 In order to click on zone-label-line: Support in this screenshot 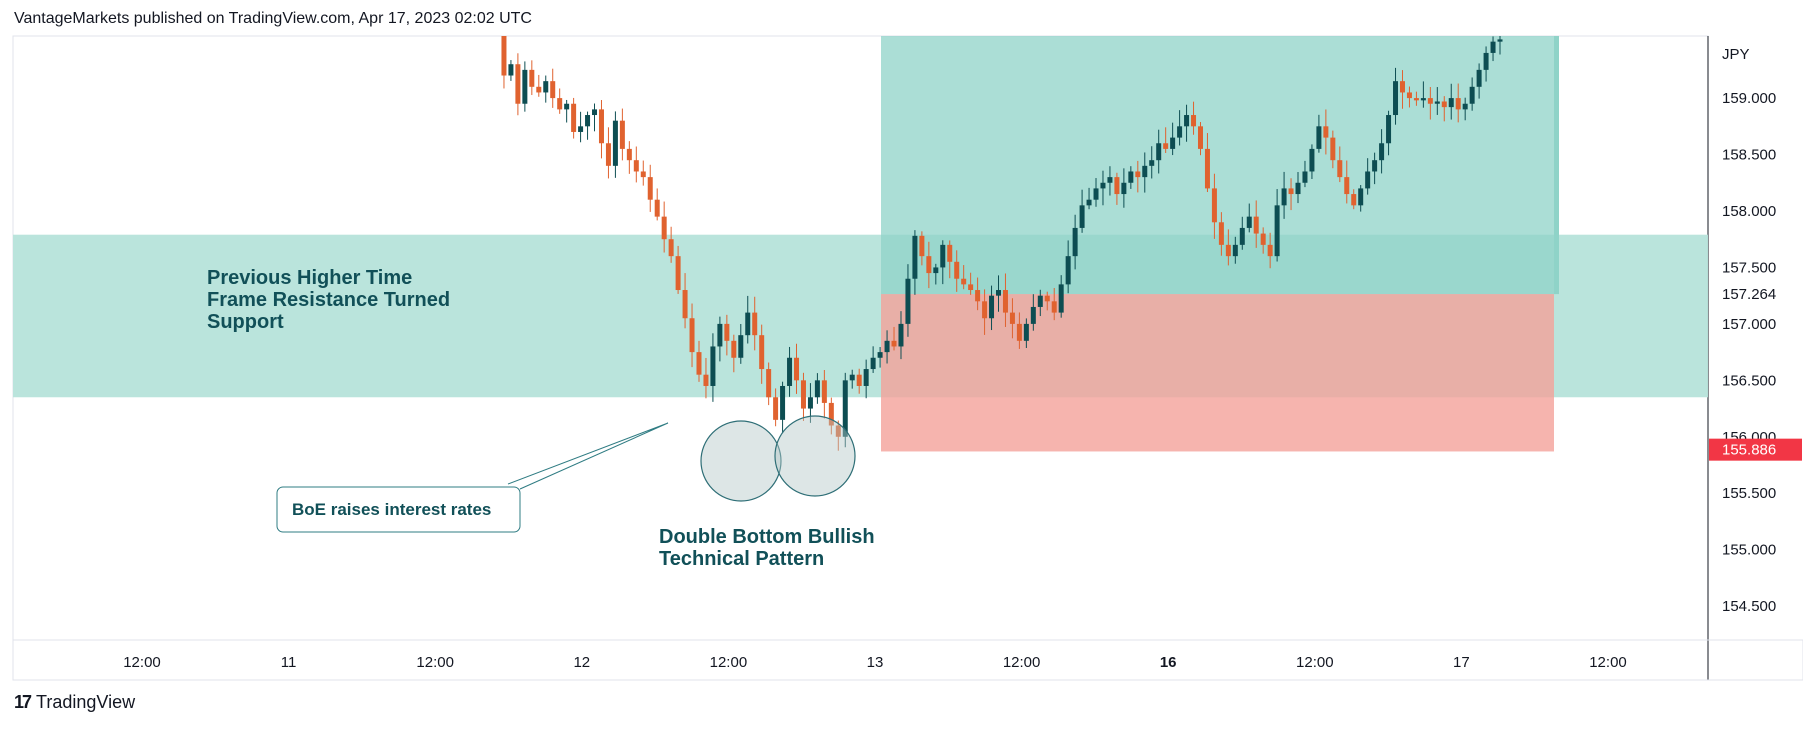, I will do `click(245, 322)`.